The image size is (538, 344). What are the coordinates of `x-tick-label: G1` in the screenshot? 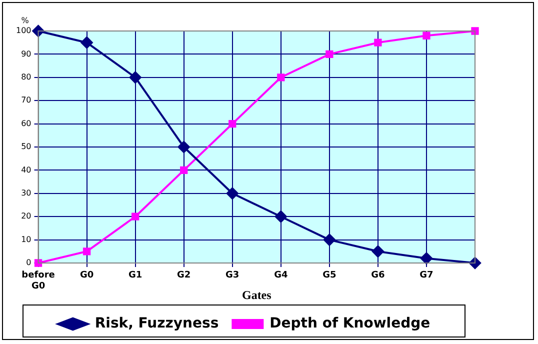 It's located at (135, 275).